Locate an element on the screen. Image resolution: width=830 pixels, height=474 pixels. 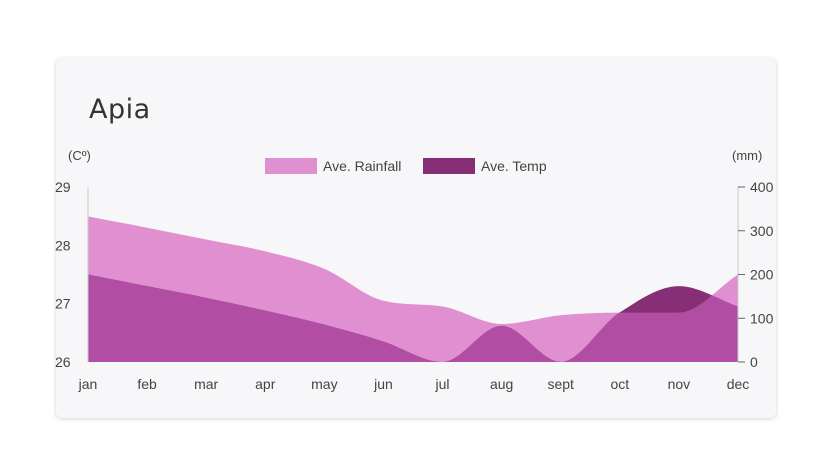
chart-legend: Ave. Rainfall Ave. Temp is located at coordinates (406, 166).